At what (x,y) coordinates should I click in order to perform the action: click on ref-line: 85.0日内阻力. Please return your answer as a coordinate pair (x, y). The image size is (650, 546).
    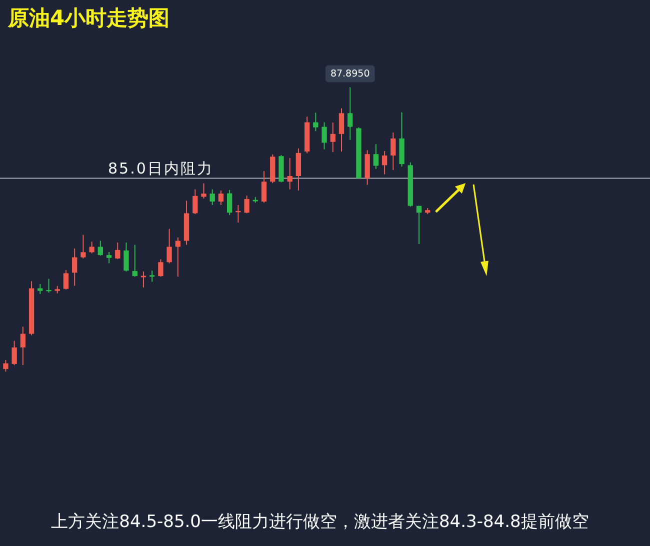
    Looking at the image, I should click on (325, 169).